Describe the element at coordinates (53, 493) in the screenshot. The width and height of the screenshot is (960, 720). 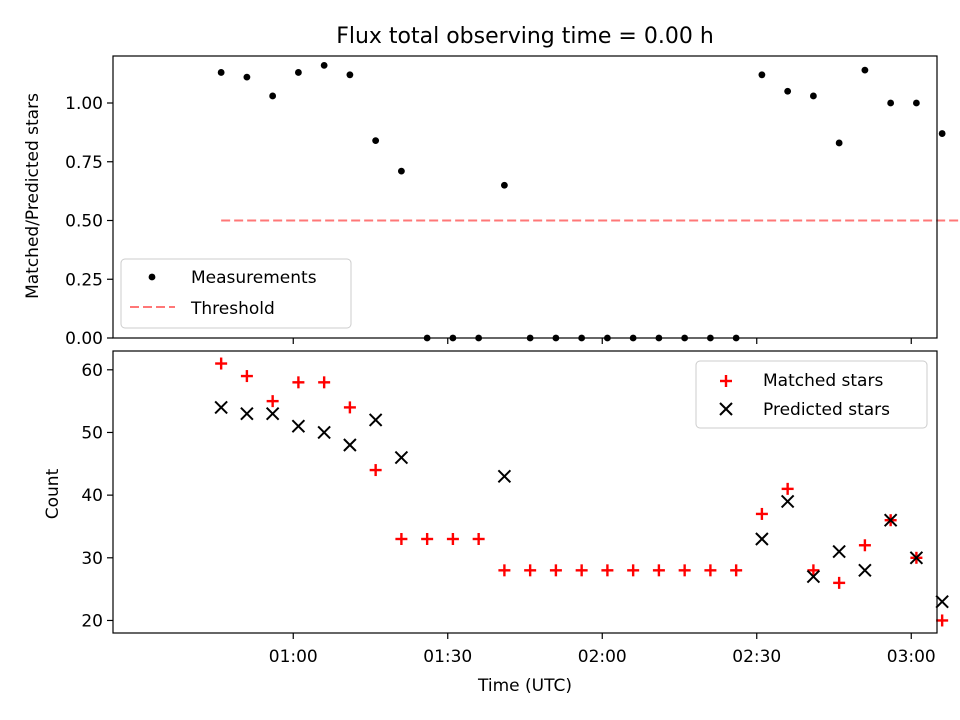
I see `bottom-y-axis-label: Count` at that location.